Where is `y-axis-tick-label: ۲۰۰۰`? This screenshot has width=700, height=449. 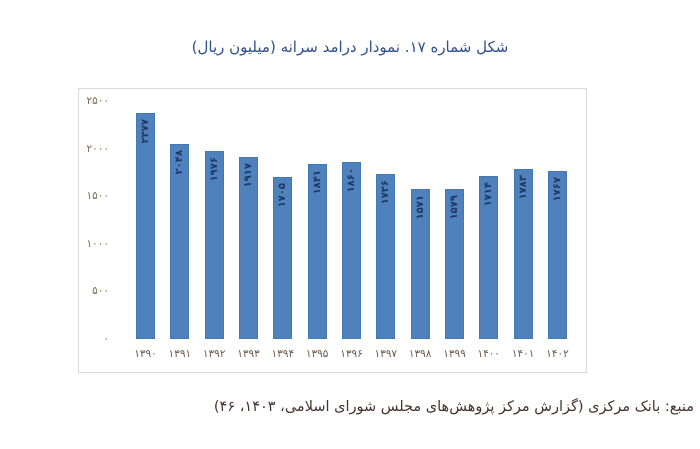
y-axis-tick-label: ۲۰۰۰ is located at coordinates (97, 148).